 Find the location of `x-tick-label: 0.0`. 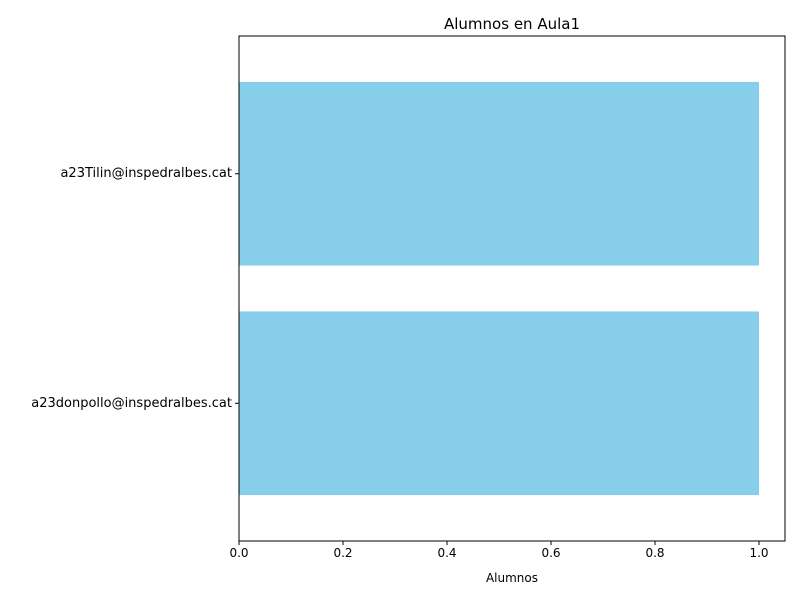

x-tick-label: 0.0 is located at coordinates (238, 553).